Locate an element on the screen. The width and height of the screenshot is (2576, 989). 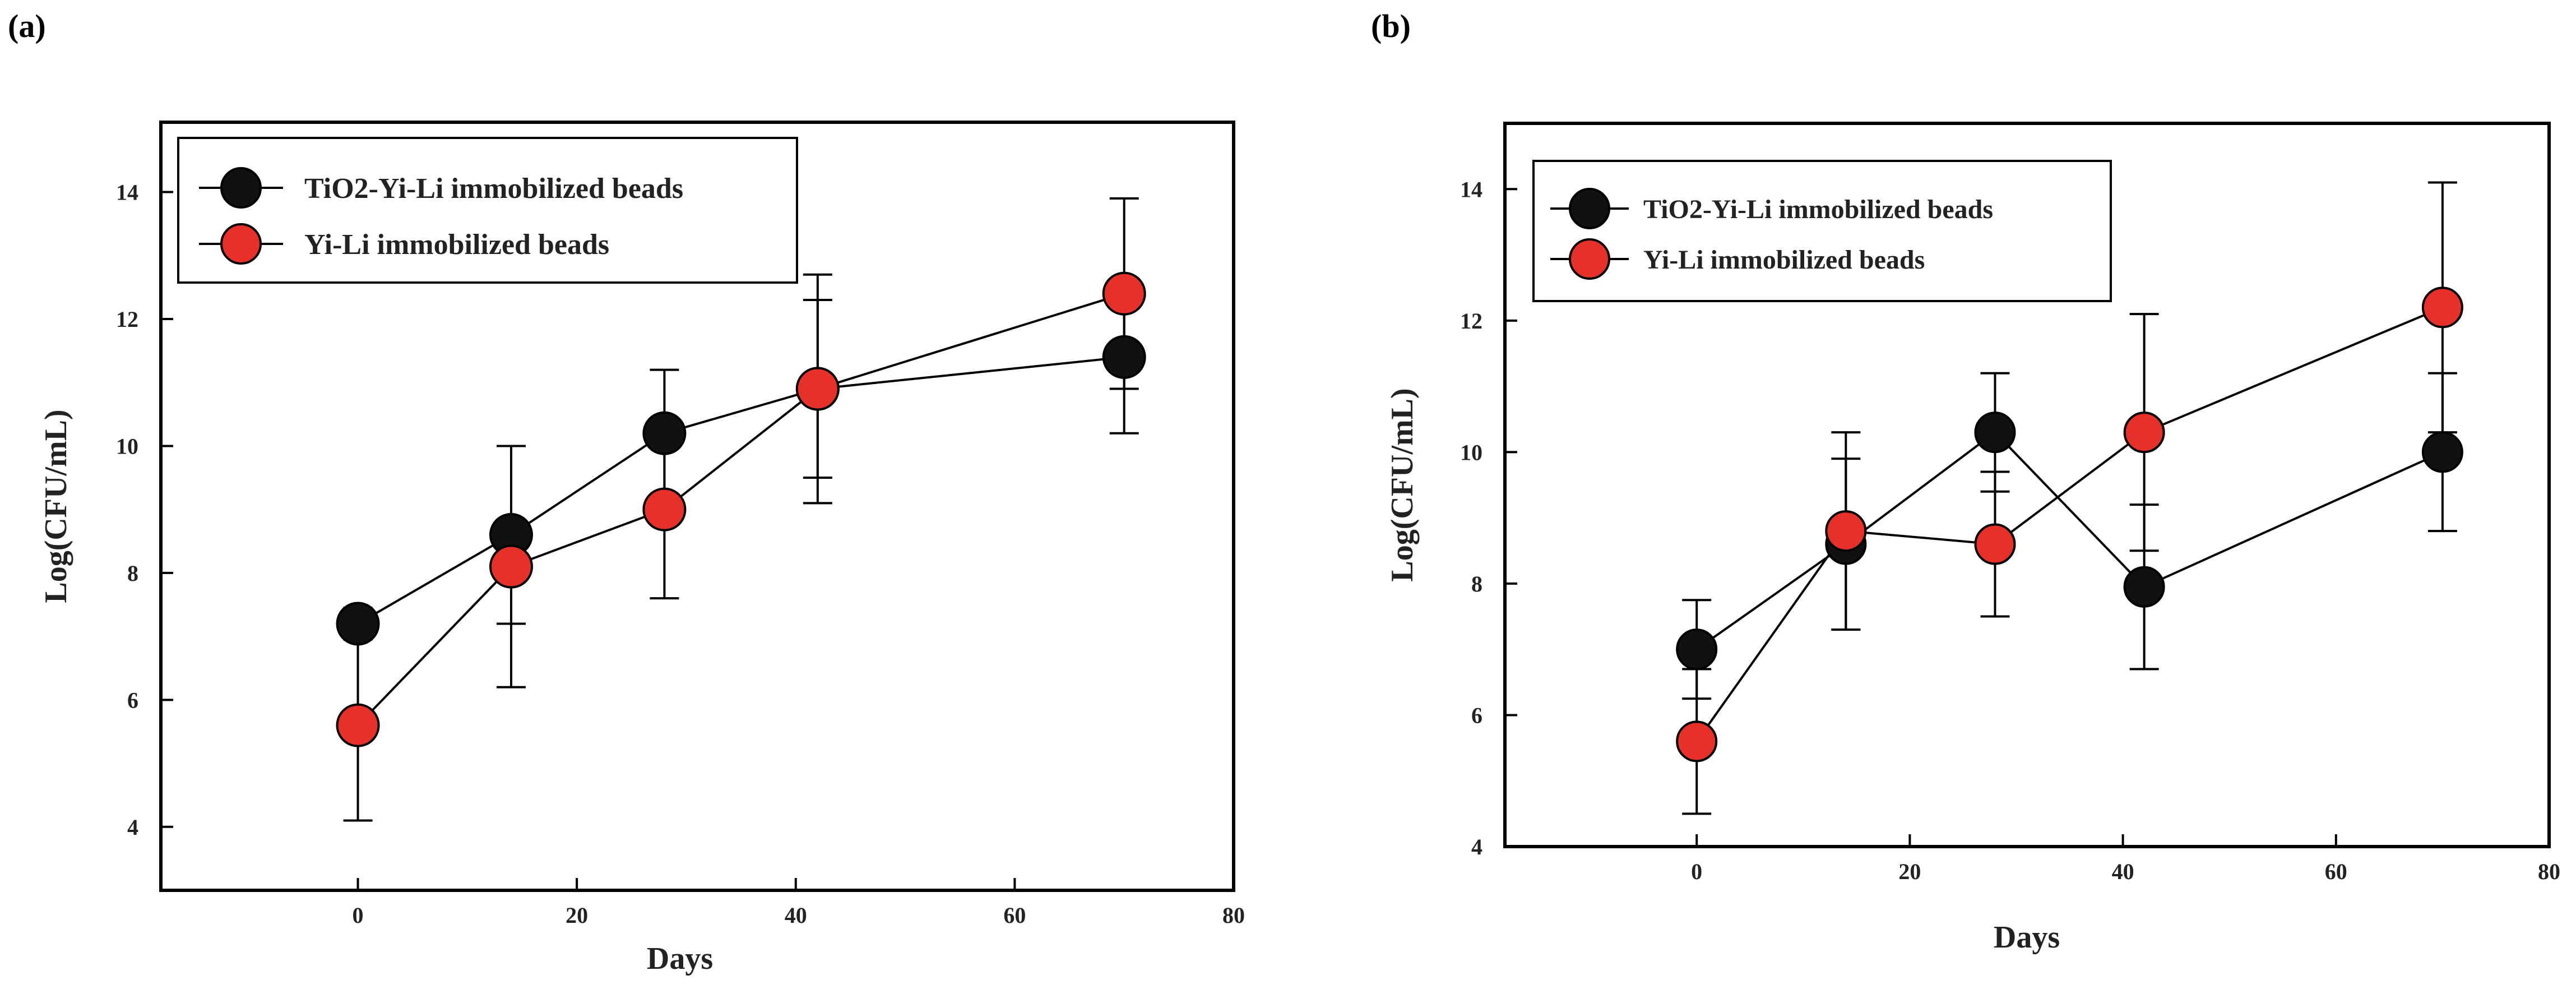
y-tick-label-b-2: 8 is located at coordinates (1476, 584).